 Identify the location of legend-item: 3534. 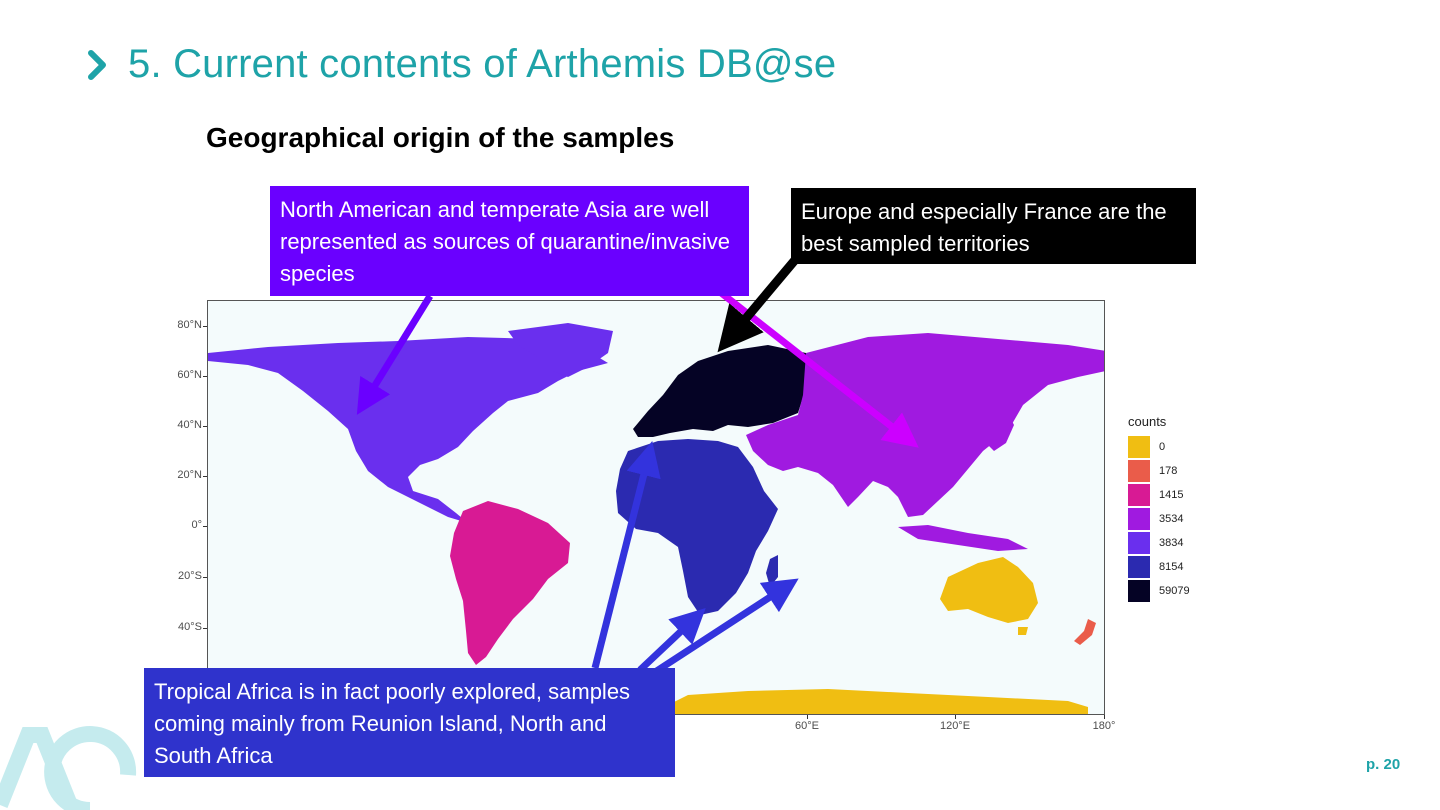
(1159, 519).